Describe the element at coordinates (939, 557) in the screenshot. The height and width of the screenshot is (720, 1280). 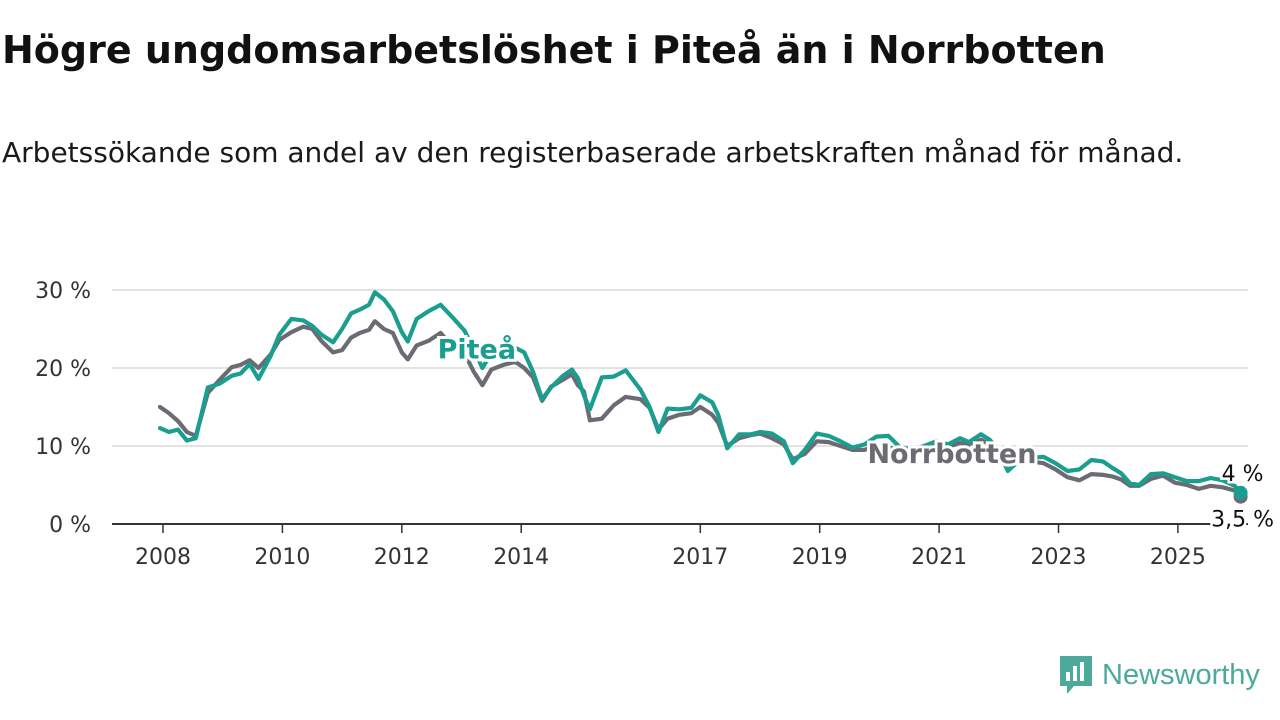
I see `x-tick-label: 2021` at that location.